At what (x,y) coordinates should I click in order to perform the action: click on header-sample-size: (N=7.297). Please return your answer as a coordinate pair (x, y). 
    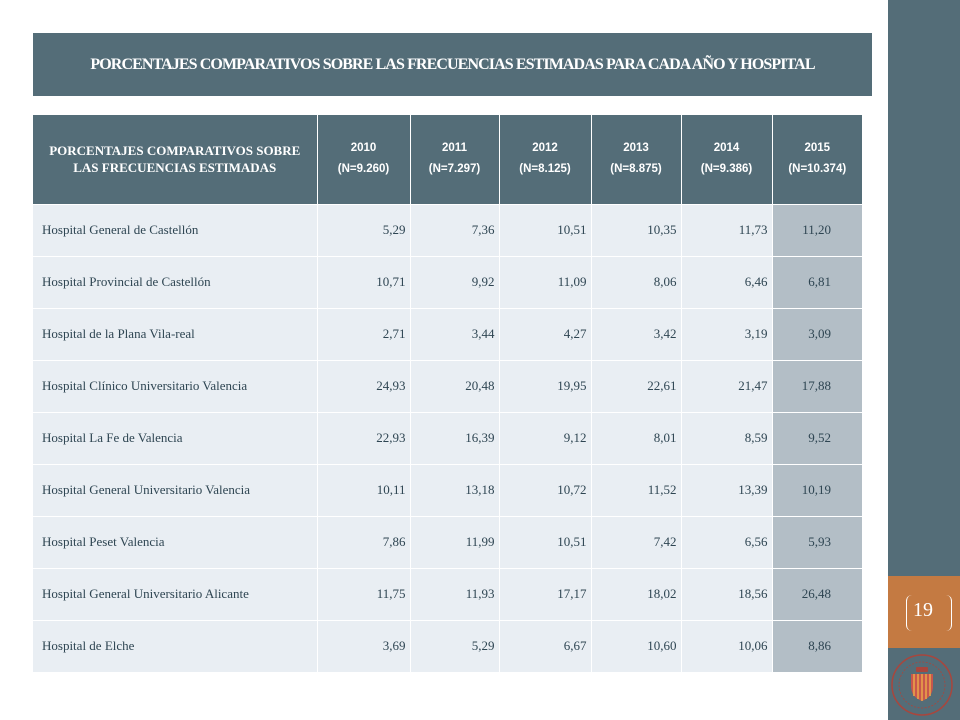
    Looking at the image, I should click on (454, 169).